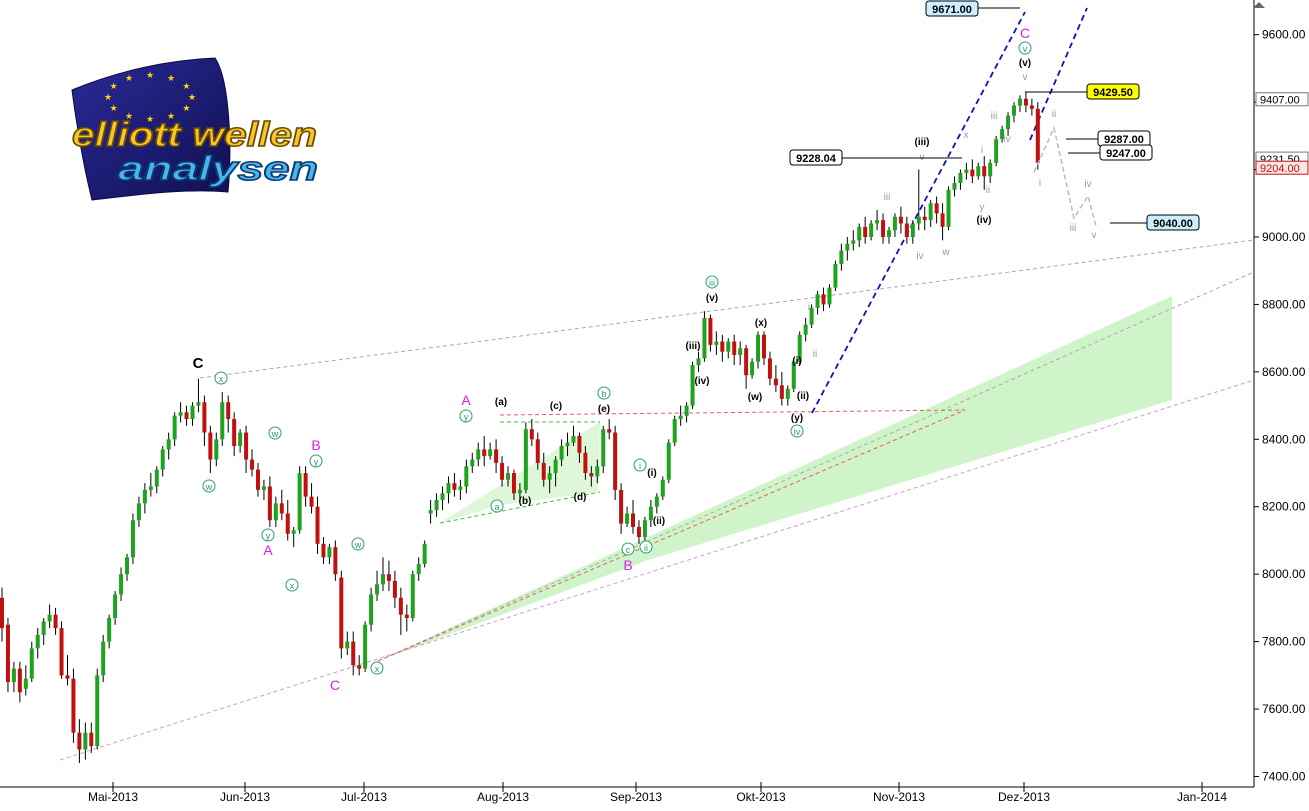 This screenshot has width=1309, height=811. Describe the element at coordinates (151, 129) in the screenshot. I see `logo-flag` at that location.